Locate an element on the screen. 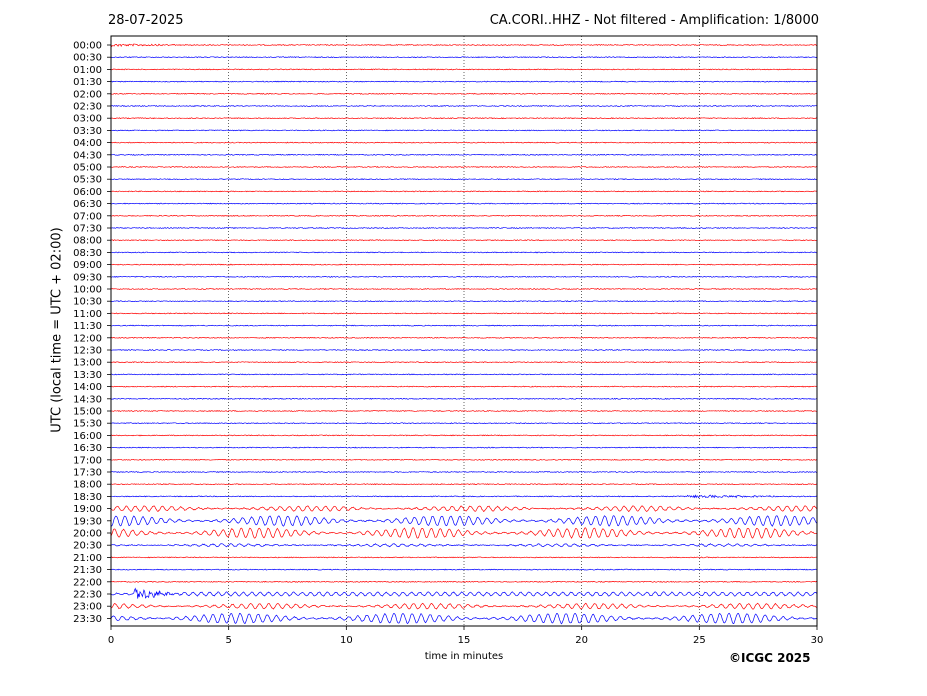 This screenshot has width=927, height=696. row-label: 04:00 is located at coordinates (87, 143).